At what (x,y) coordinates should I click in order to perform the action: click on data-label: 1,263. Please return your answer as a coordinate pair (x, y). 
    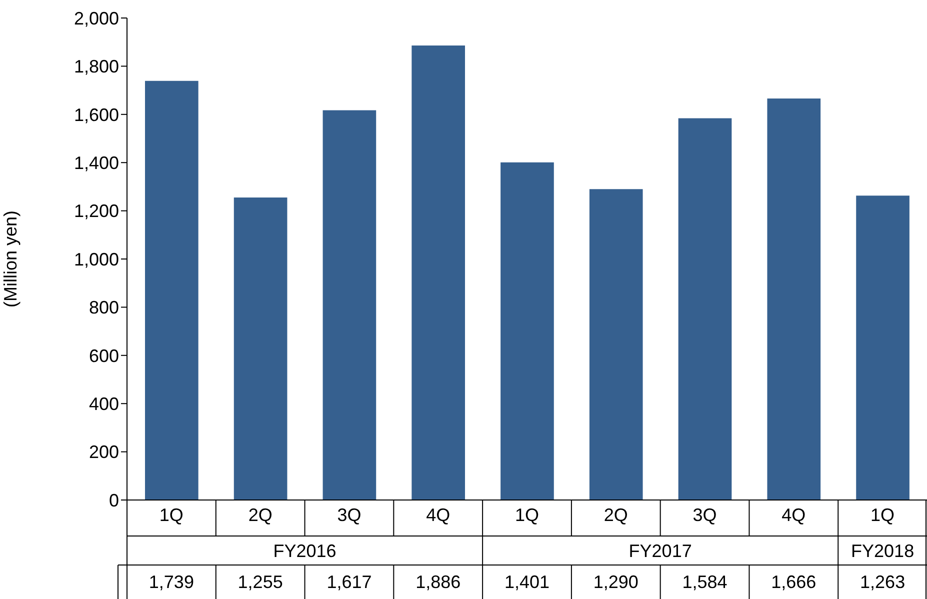
    Looking at the image, I should click on (883, 582).